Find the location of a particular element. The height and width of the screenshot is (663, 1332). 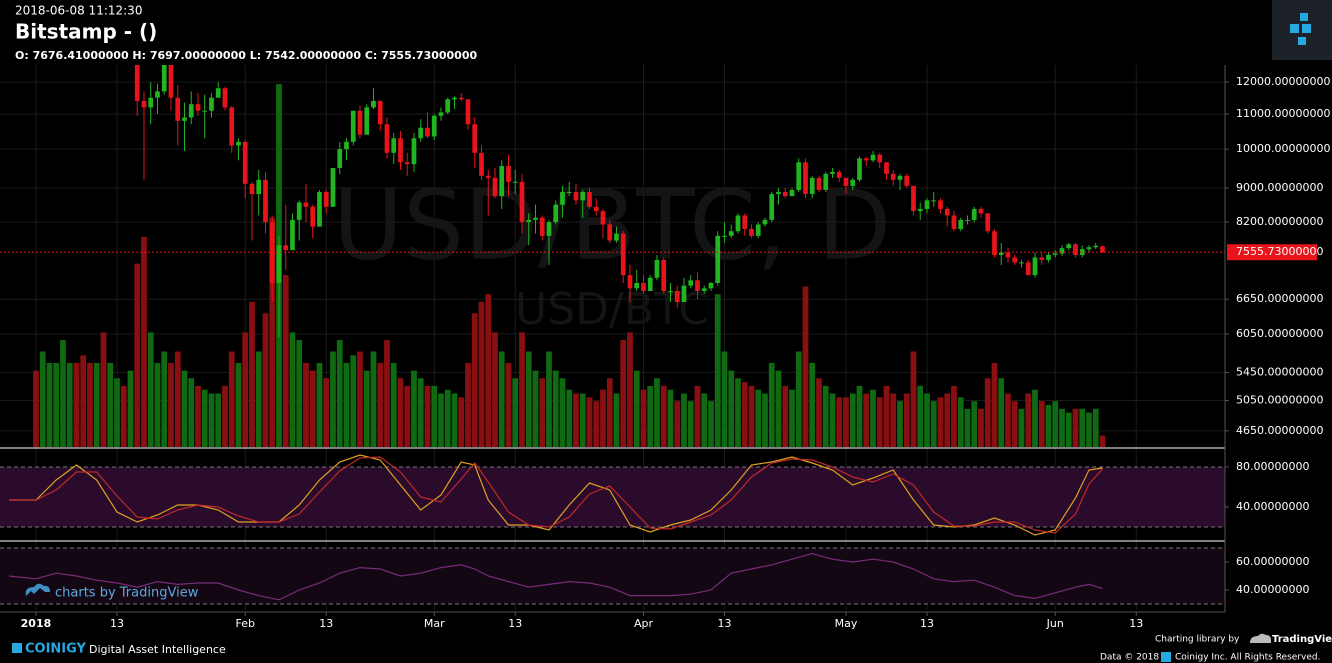

y-tick-label: 9000.00000000 is located at coordinates (1279, 187).